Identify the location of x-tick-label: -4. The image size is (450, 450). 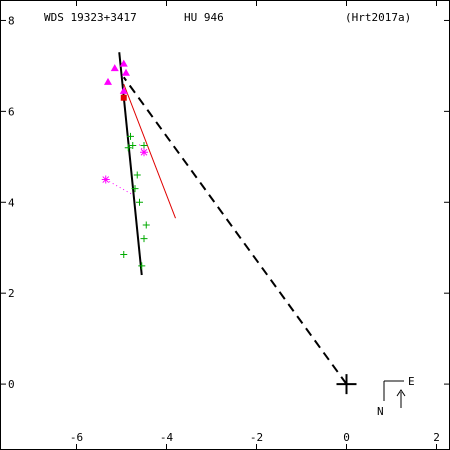
(167, 437).